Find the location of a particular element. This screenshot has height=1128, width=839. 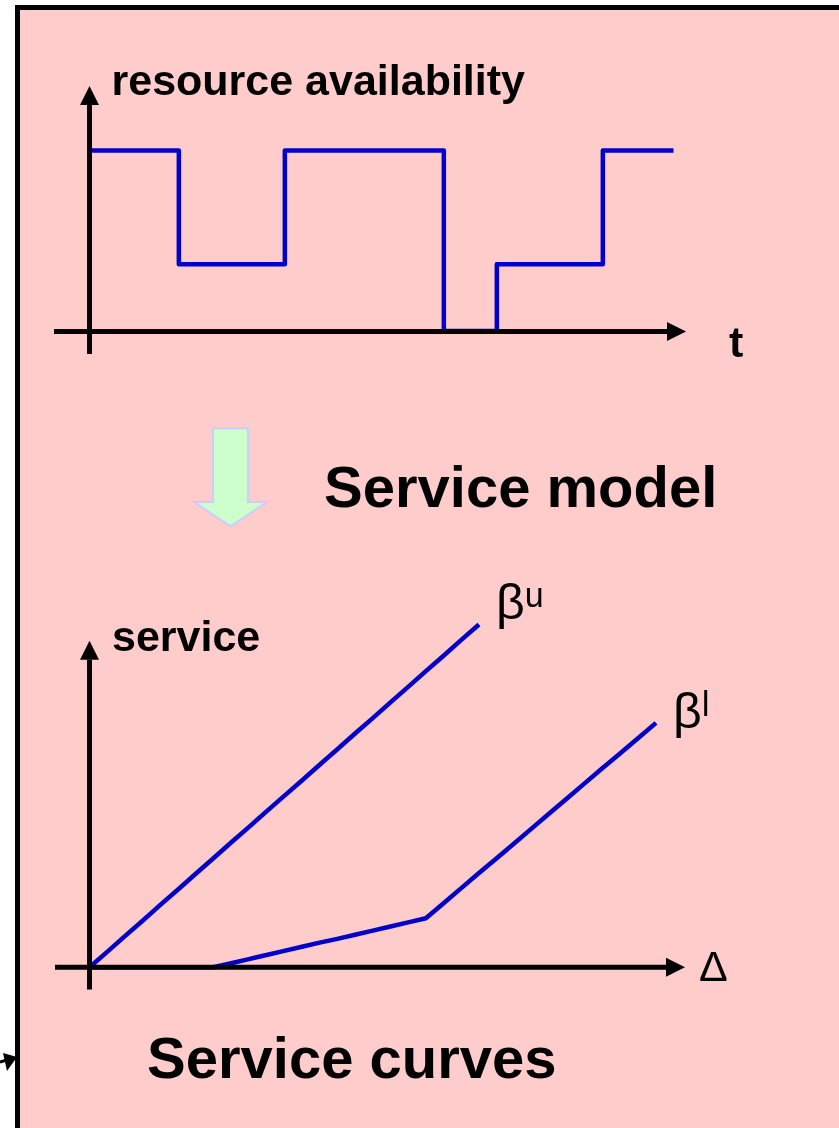

x-axis-title: t is located at coordinates (736, 341).